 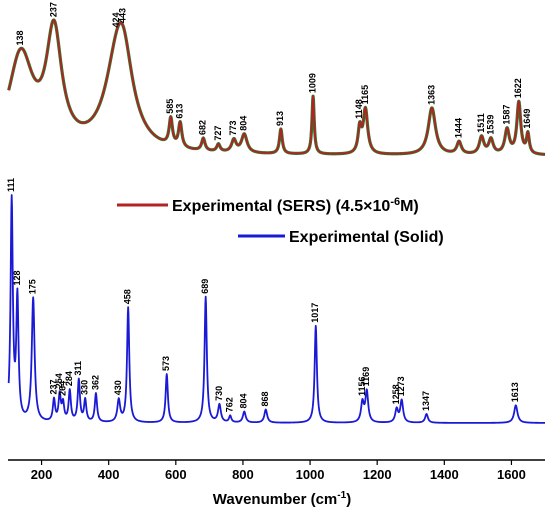 I want to click on sers-peak-label: 1511, so click(x=481, y=123).